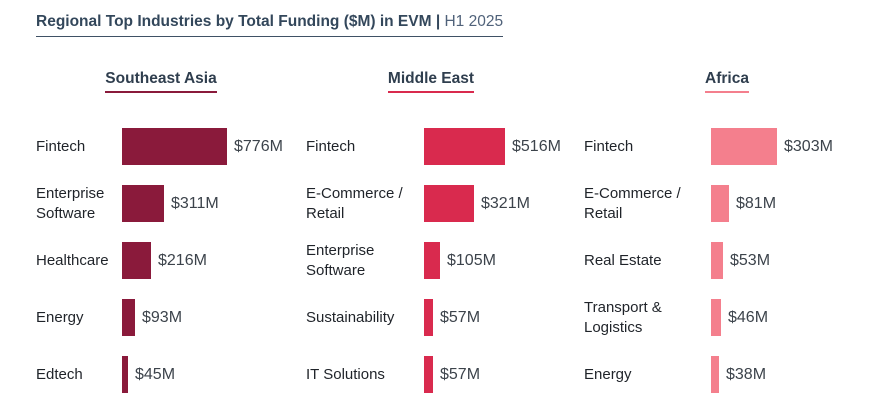 The image size is (872, 416). What do you see at coordinates (727, 317) in the screenshot?
I see `industry-row-transport-logistics: Transport & Logistics $46M` at bounding box center [727, 317].